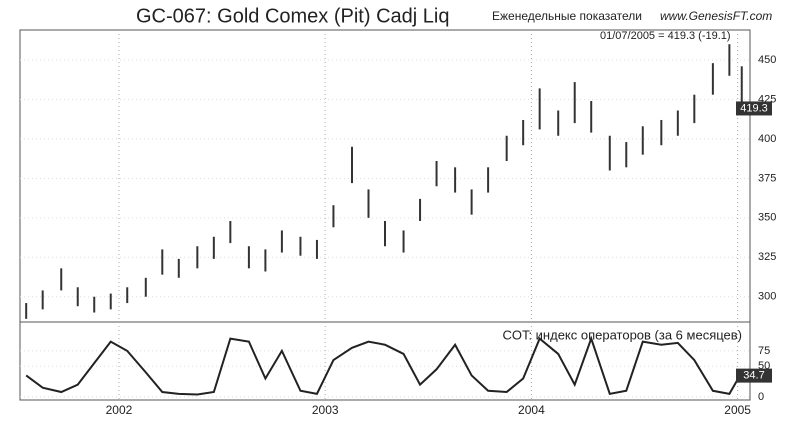 The image size is (807, 424). I want to click on y-tick-label: 350, so click(767, 218).